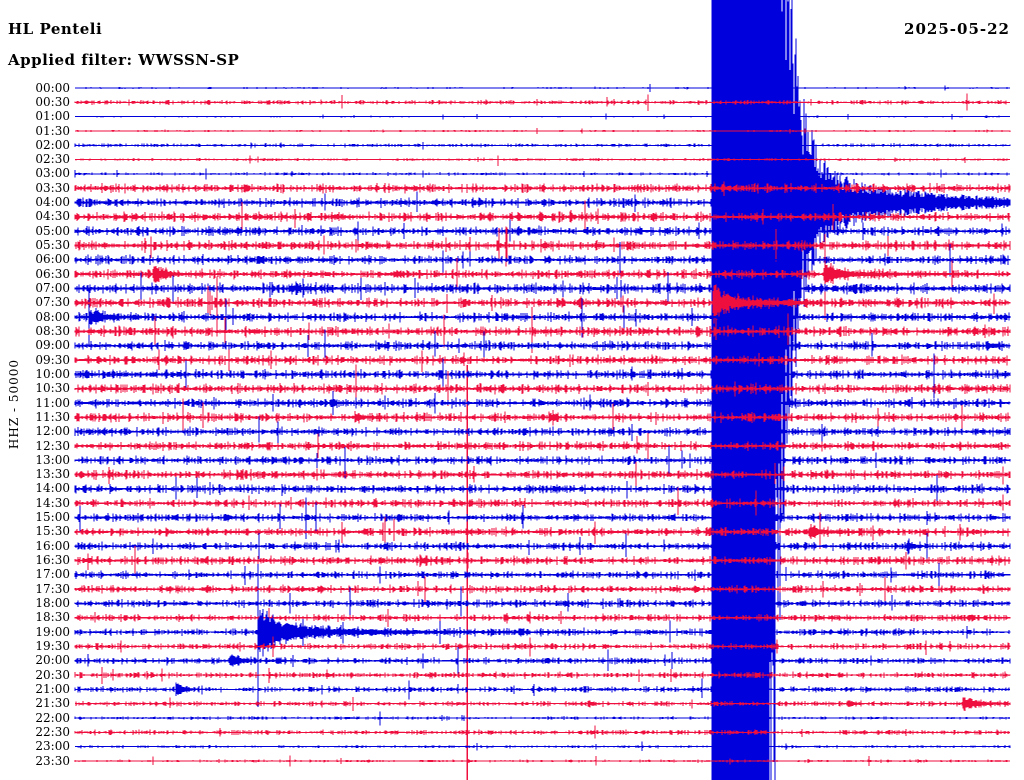 This screenshot has width=1024, height=780. What do you see at coordinates (52, 488) in the screenshot?
I see `time-label: 14:00` at bounding box center [52, 488].